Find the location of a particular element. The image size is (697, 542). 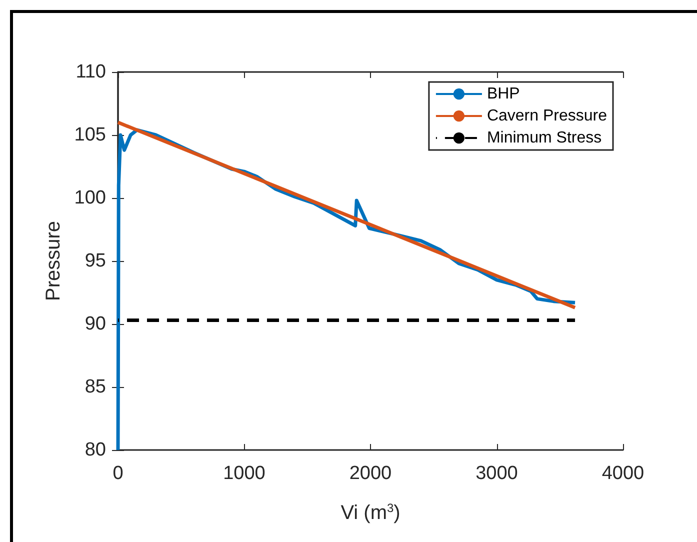

legend-label: BHP is located at coordinates (503, 94).